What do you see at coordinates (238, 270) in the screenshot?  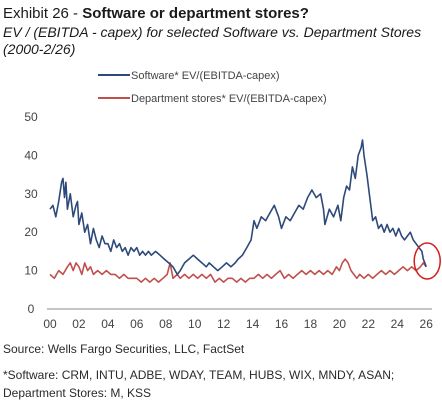 I see `series-line-department` at bounding box center [238, 270].